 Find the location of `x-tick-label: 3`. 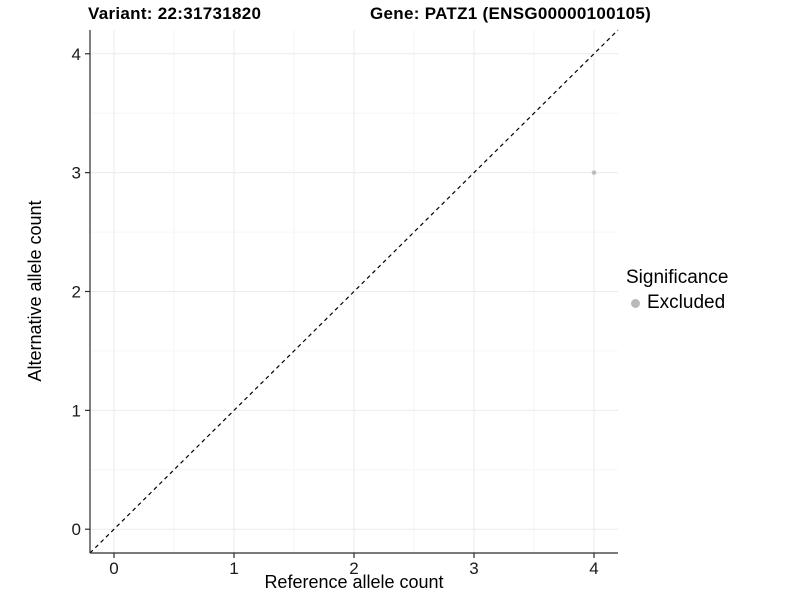

x-tick-label: 3 is located at coordinates (473, 568).